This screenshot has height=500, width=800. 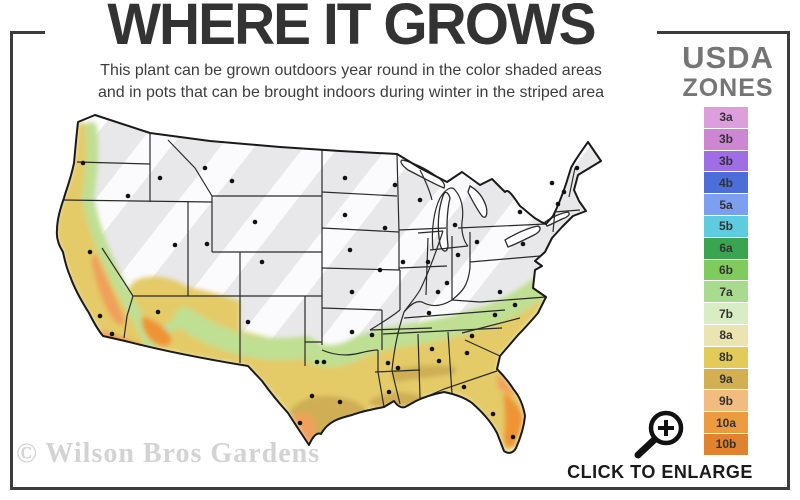 I want to click on zone-swatch-10a: 10a, so click(x=726, y=422).